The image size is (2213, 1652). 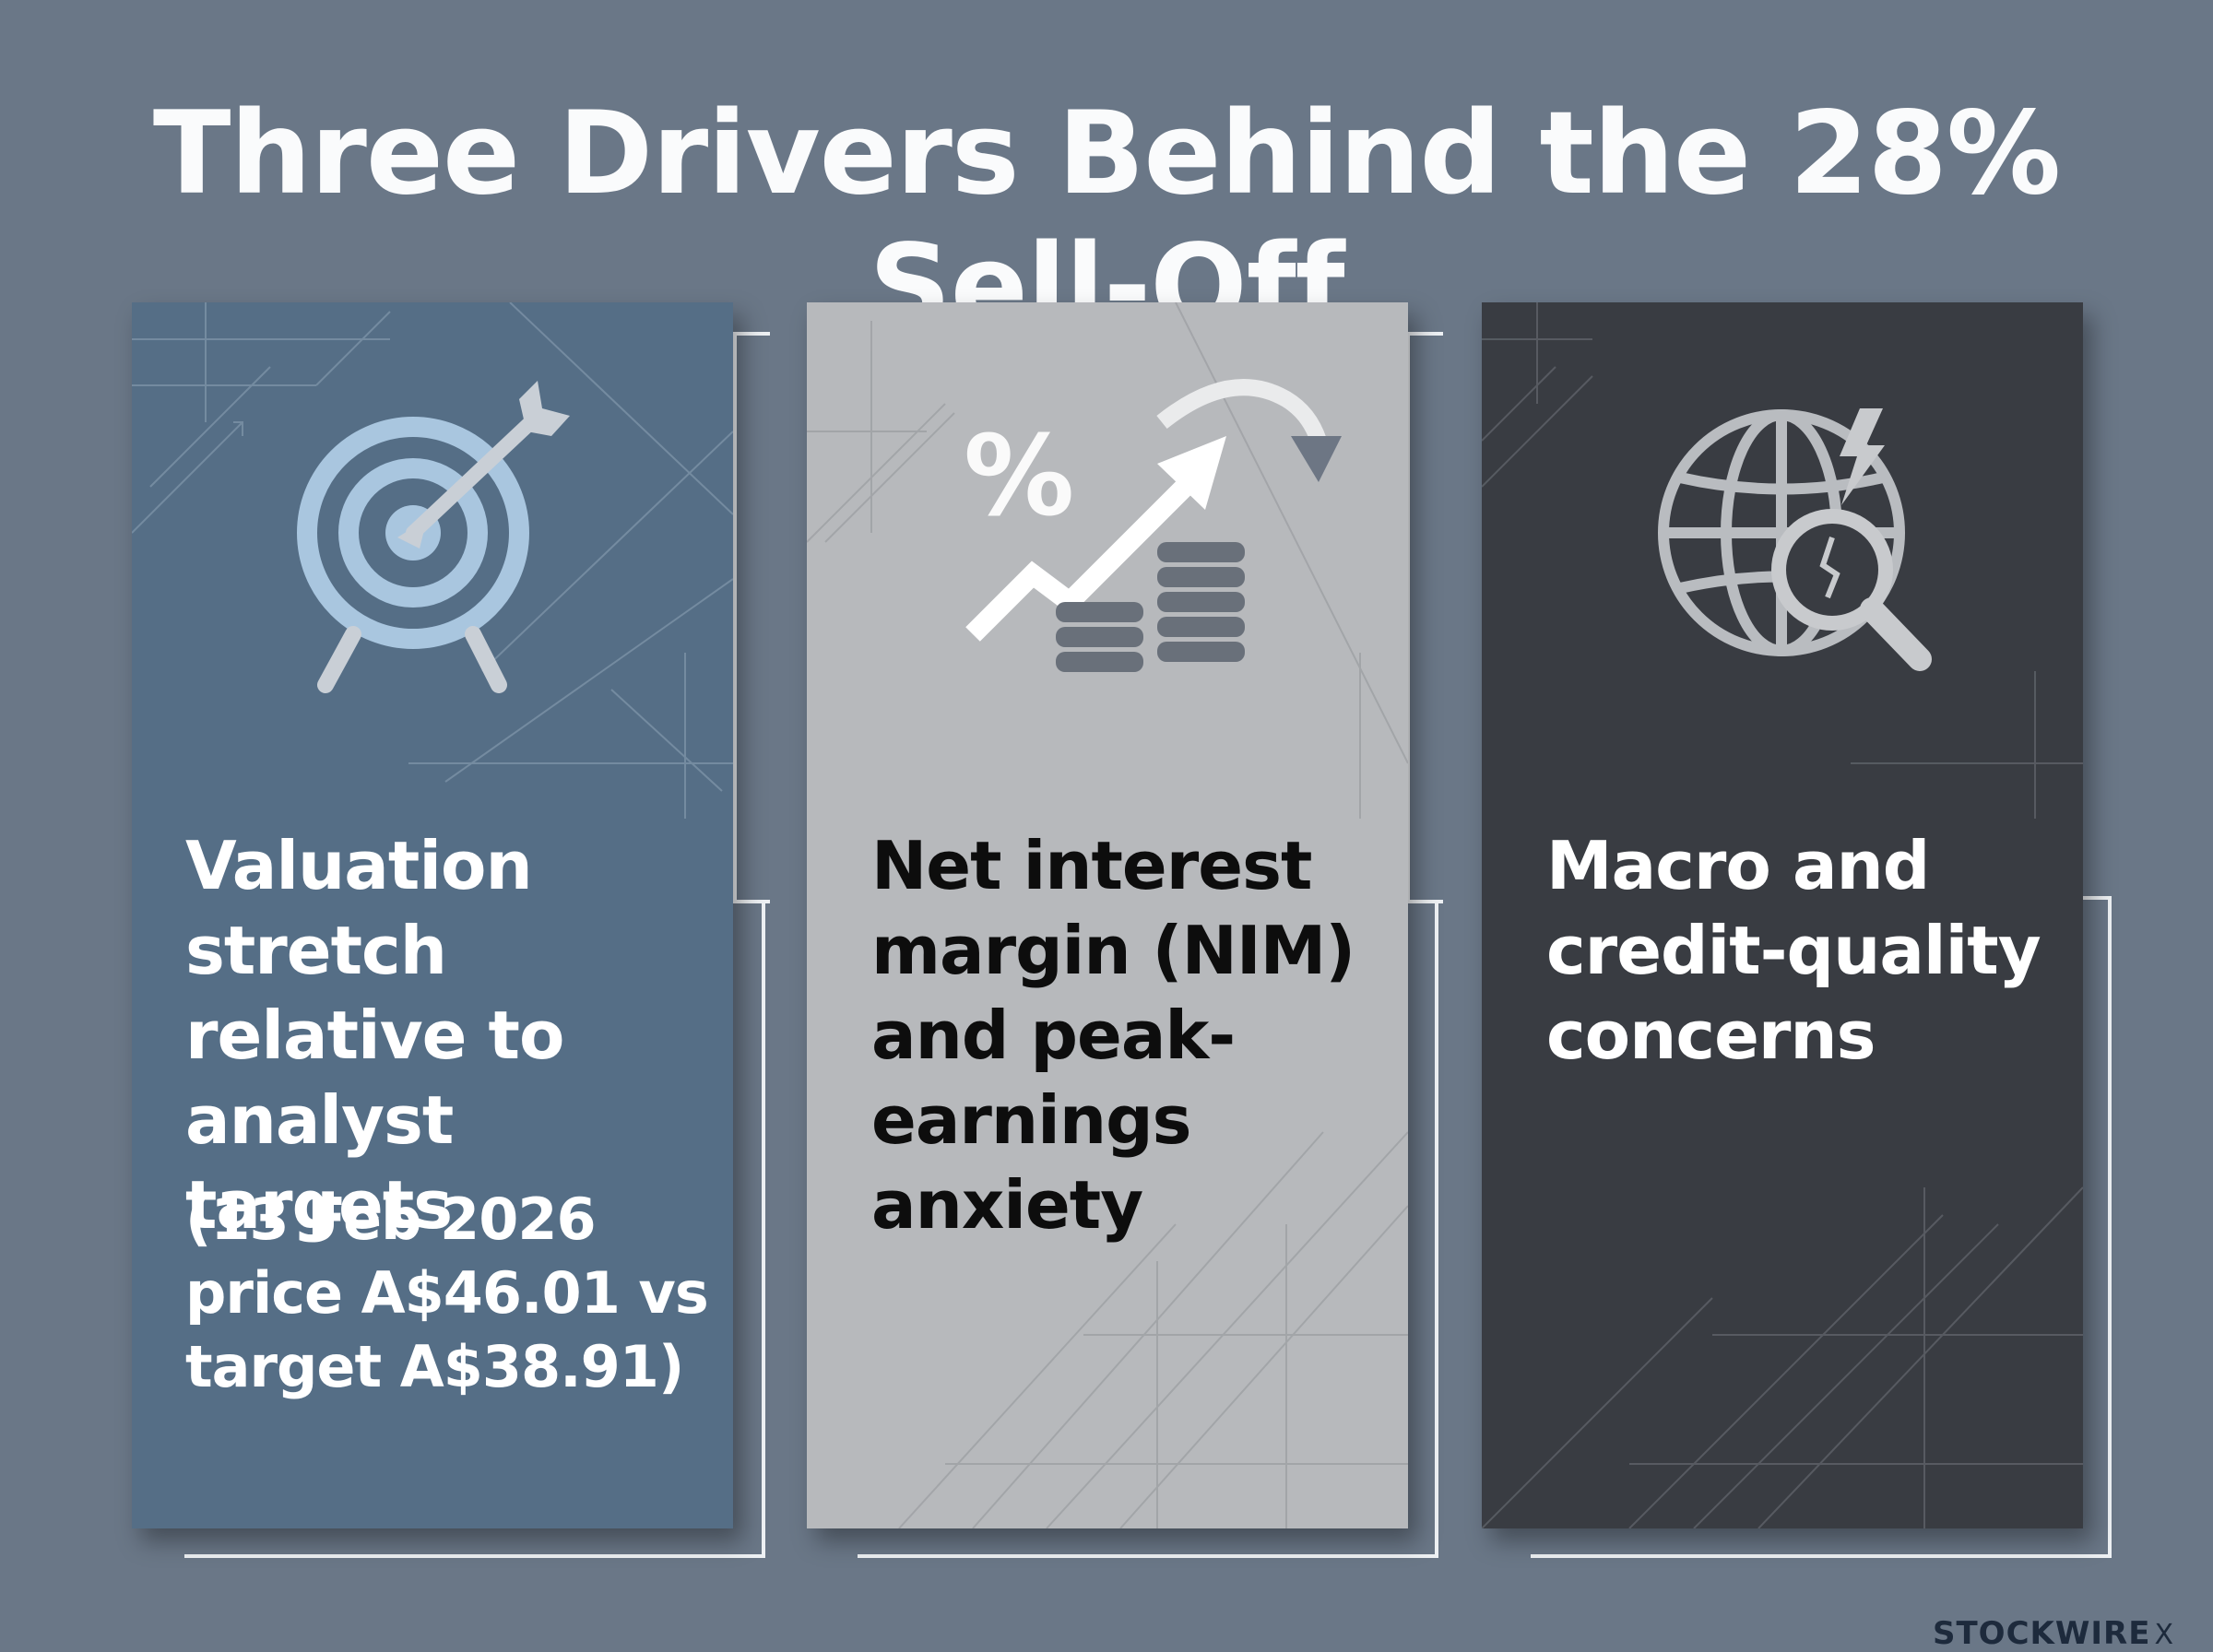 I want to click on target-arrow-icon, so click(x=433, y=537).